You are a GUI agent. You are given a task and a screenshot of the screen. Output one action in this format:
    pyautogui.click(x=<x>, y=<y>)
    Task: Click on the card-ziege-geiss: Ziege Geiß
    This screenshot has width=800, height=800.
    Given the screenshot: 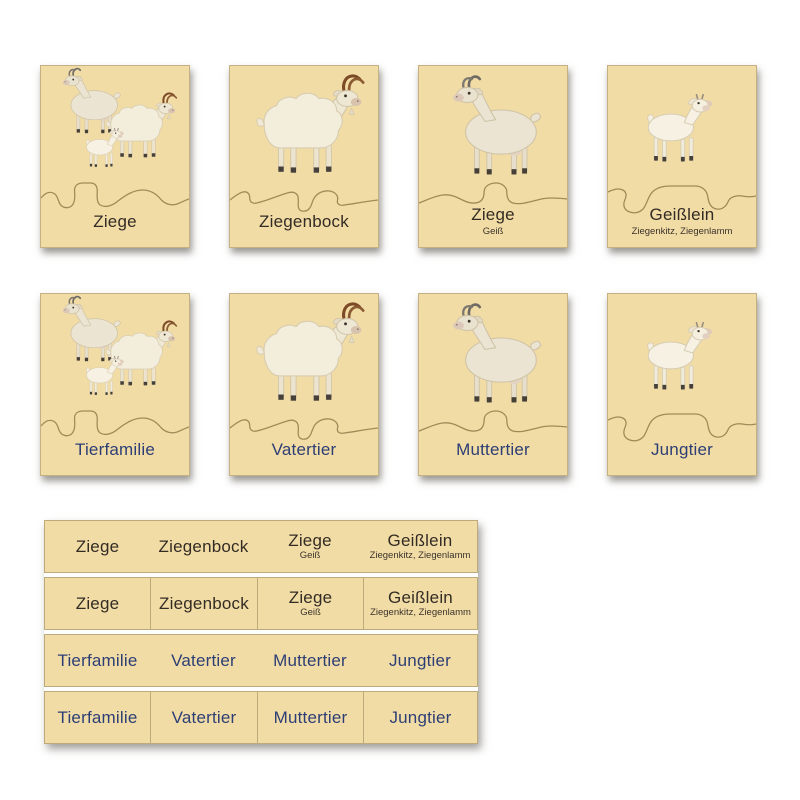 What is the action you would take?
    pyautogui.click(x=493, y=156)
    